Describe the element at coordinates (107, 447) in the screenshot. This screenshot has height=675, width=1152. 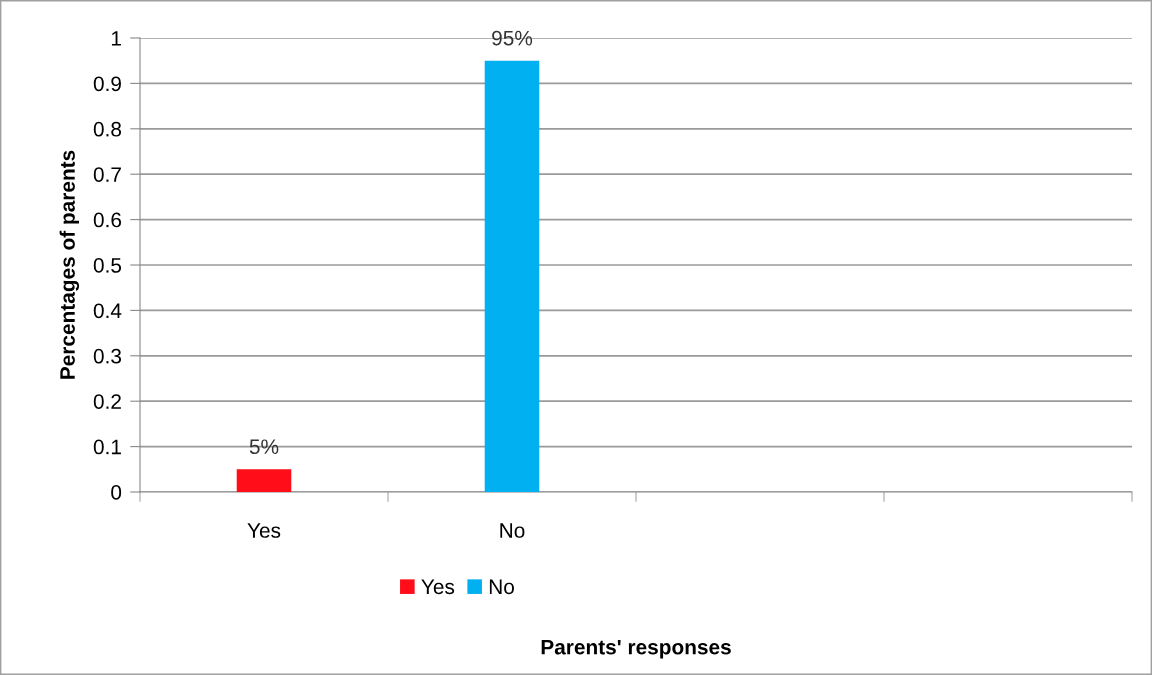
I see `y-tick-label: 0.1` at that location.